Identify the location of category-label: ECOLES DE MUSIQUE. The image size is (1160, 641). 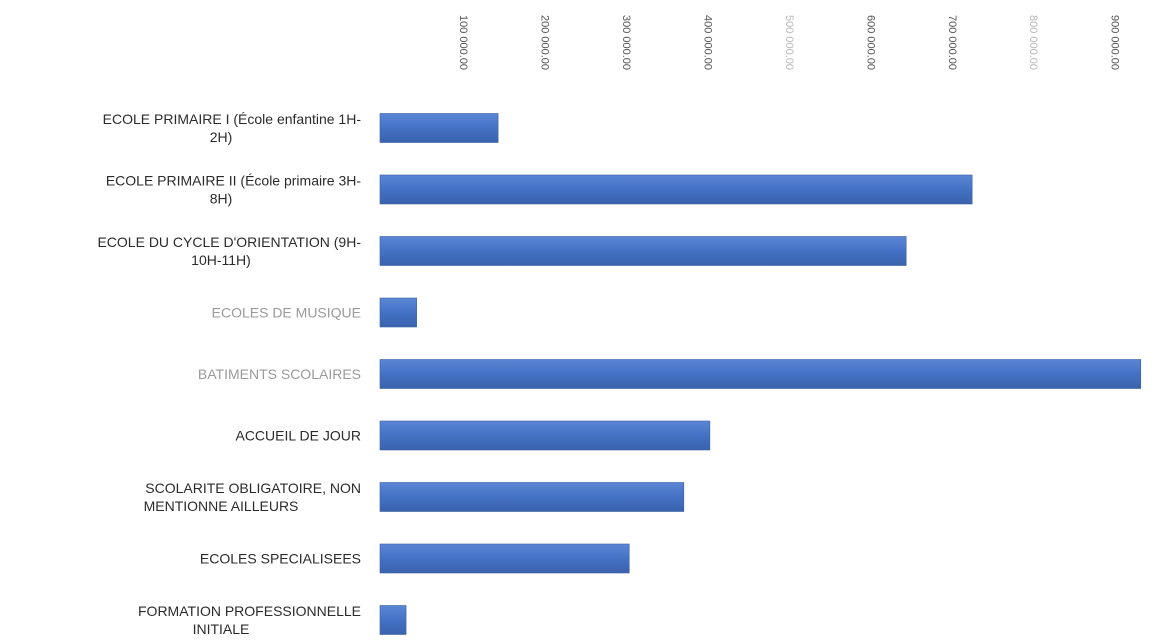
(286, 313).